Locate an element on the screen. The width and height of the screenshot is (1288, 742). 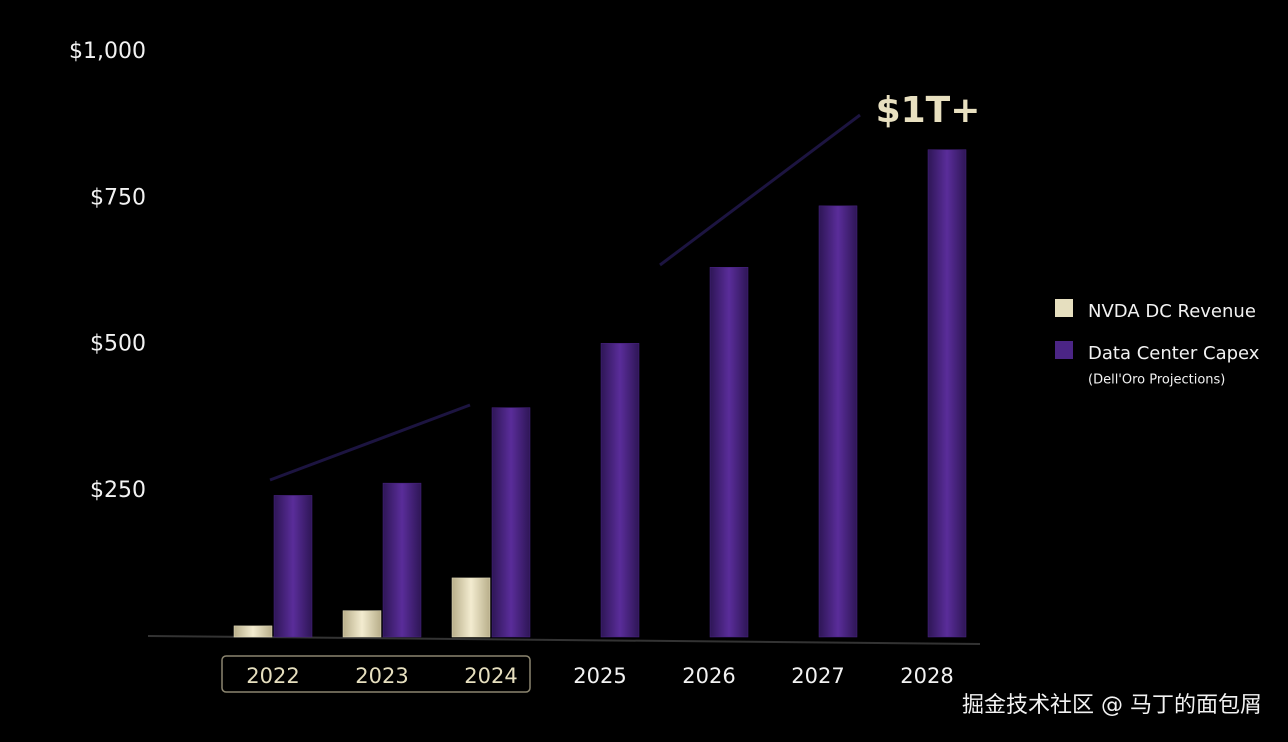
x-tick-label: 2025 is located at coordinates (599, 676).